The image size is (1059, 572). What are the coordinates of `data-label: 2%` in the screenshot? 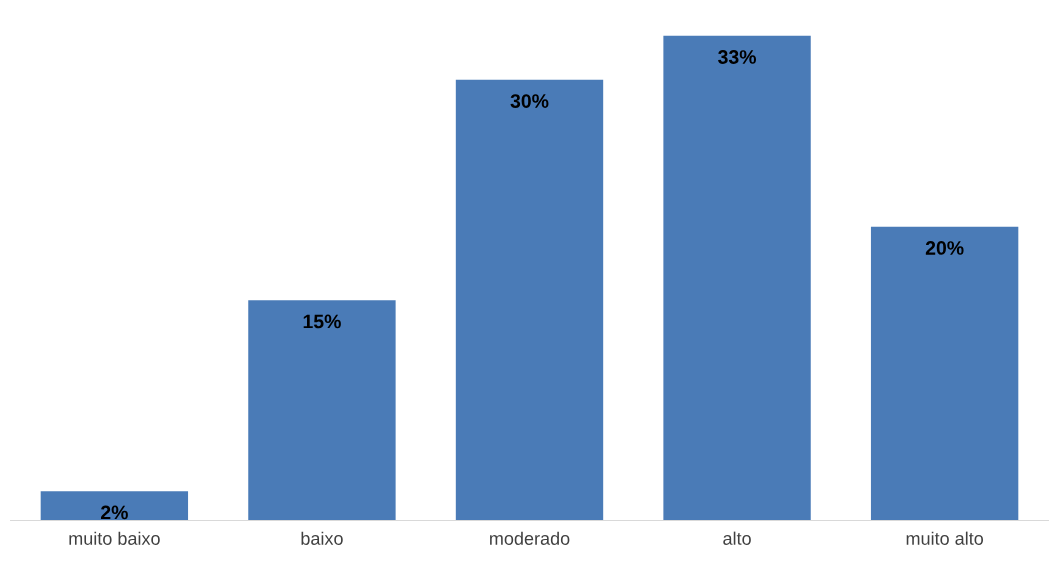 It's located at (114, 512).